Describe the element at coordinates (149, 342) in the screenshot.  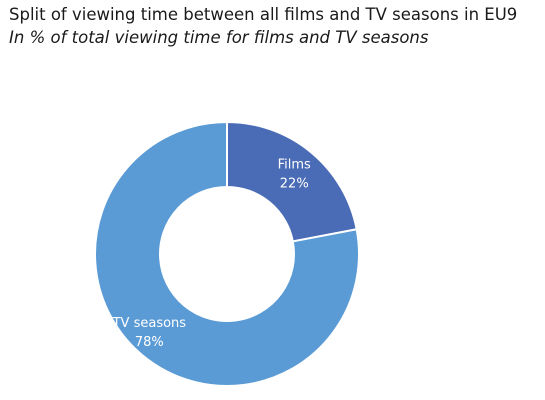
I see `slice-value-tv-seasons: 78%` at that location.